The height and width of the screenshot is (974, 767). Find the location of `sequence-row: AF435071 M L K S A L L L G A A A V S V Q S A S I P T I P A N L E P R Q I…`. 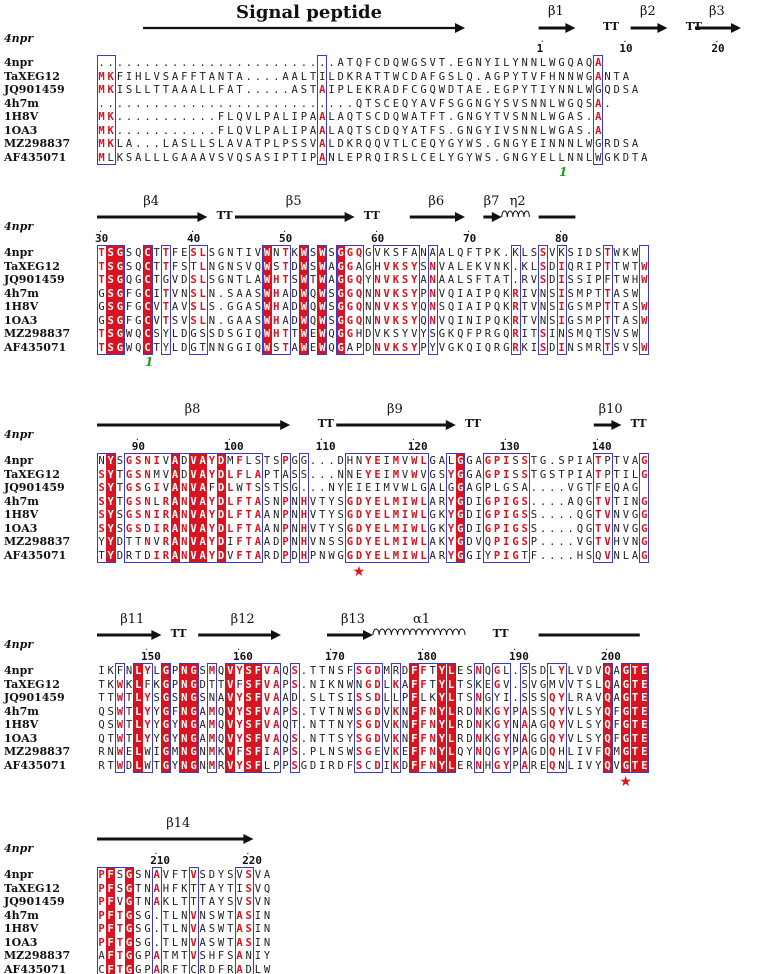

sequence-row: AF435071 M L K S A L L L G A A A V S V Q S A S I P T I P A N L E P R Q I… is located at coordinates (383, 158).